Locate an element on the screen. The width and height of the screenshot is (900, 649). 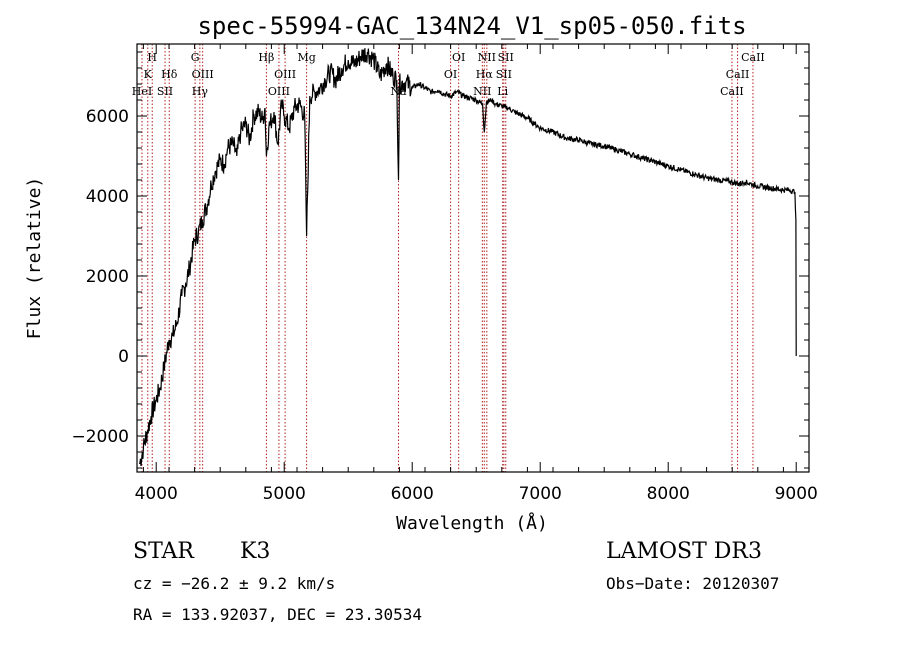
line-marker-label: G is located at coordinates (195, 57).